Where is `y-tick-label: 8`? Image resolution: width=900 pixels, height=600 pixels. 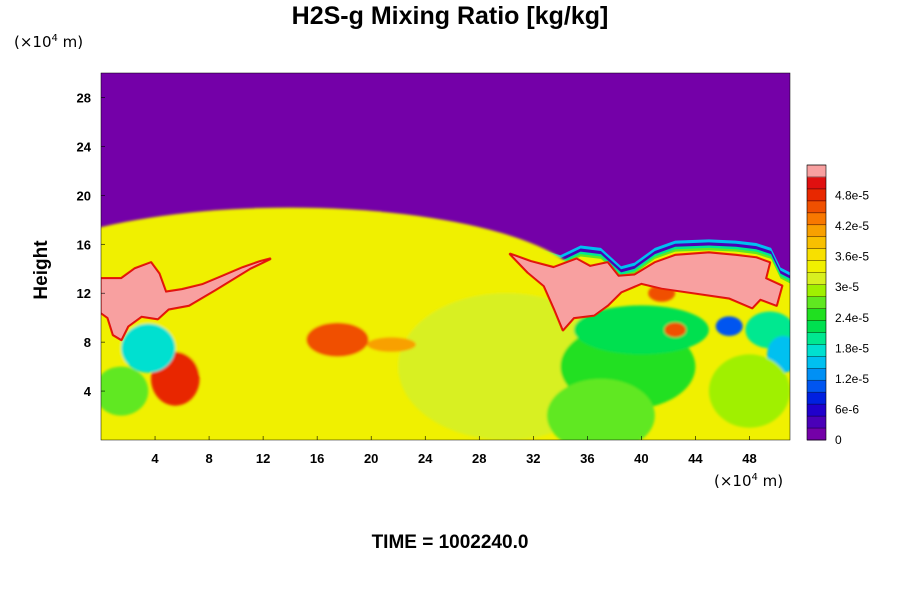
y-tick-label: 8 is located at coordinates (87, 342).